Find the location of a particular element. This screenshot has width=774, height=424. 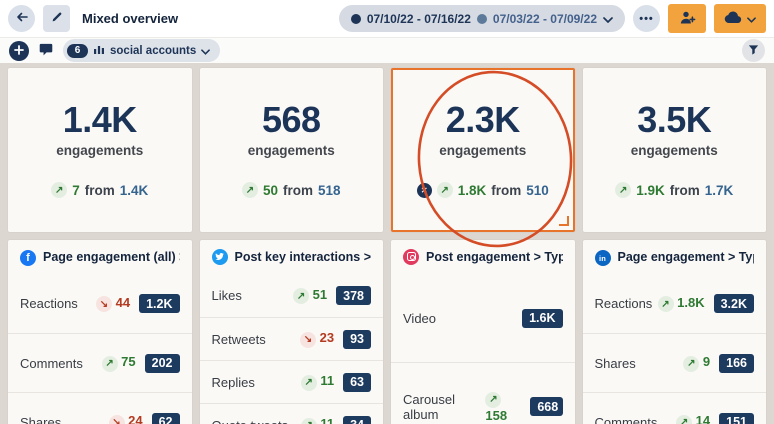

facebook-icon: f is located at coordinates (28, 258).